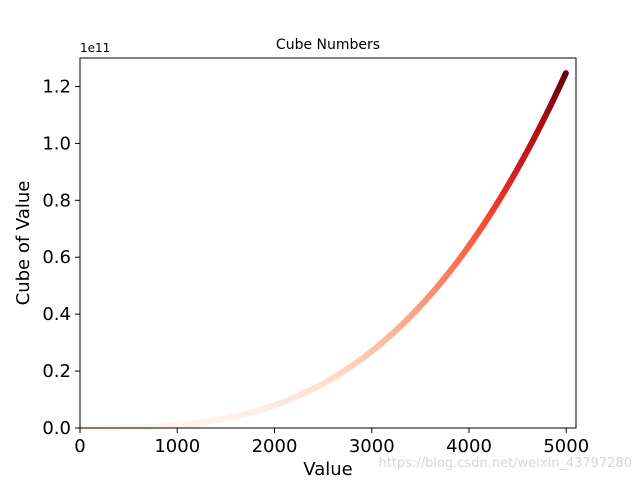 Image resolution: width=640 pixels, height=480 pixels. I want to click on y-tick-label: 0.4, so click(56, 314).